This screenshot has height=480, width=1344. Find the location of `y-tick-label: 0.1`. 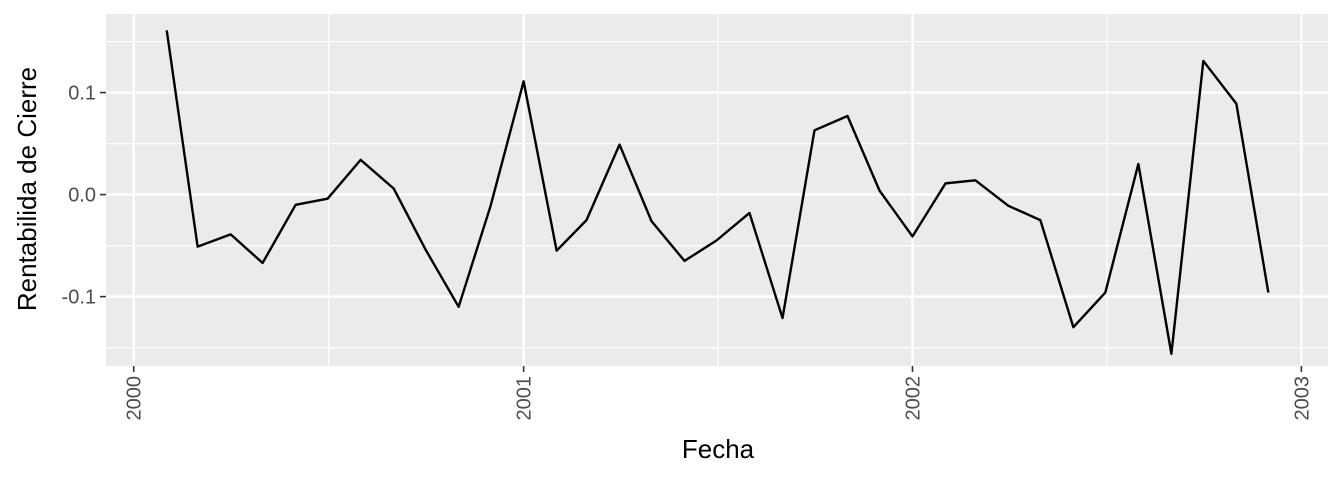

y-tick-label: 0.1 is located at coordinates (82, 94).